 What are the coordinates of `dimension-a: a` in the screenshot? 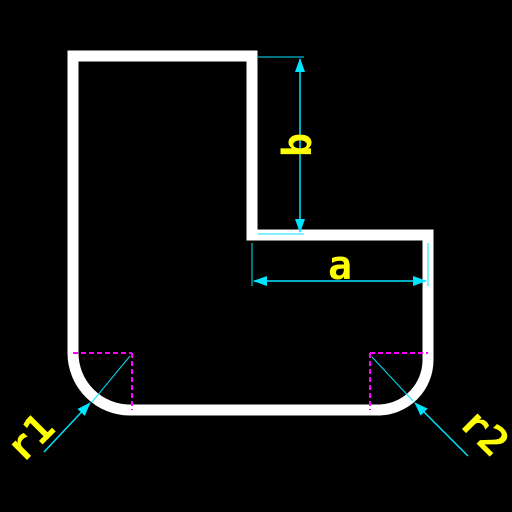 It's located at (340, 266).